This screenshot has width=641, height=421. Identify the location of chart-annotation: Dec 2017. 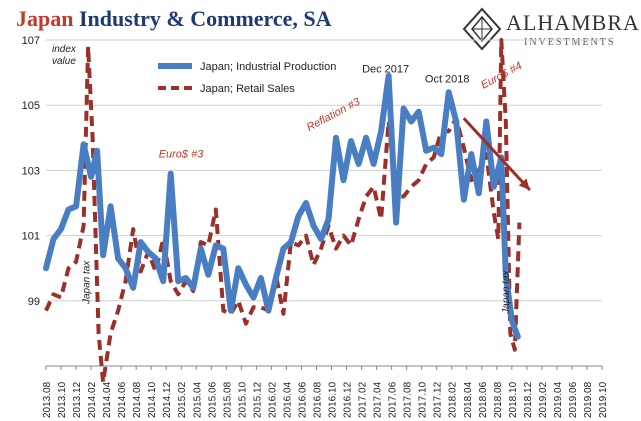
(385, 70).